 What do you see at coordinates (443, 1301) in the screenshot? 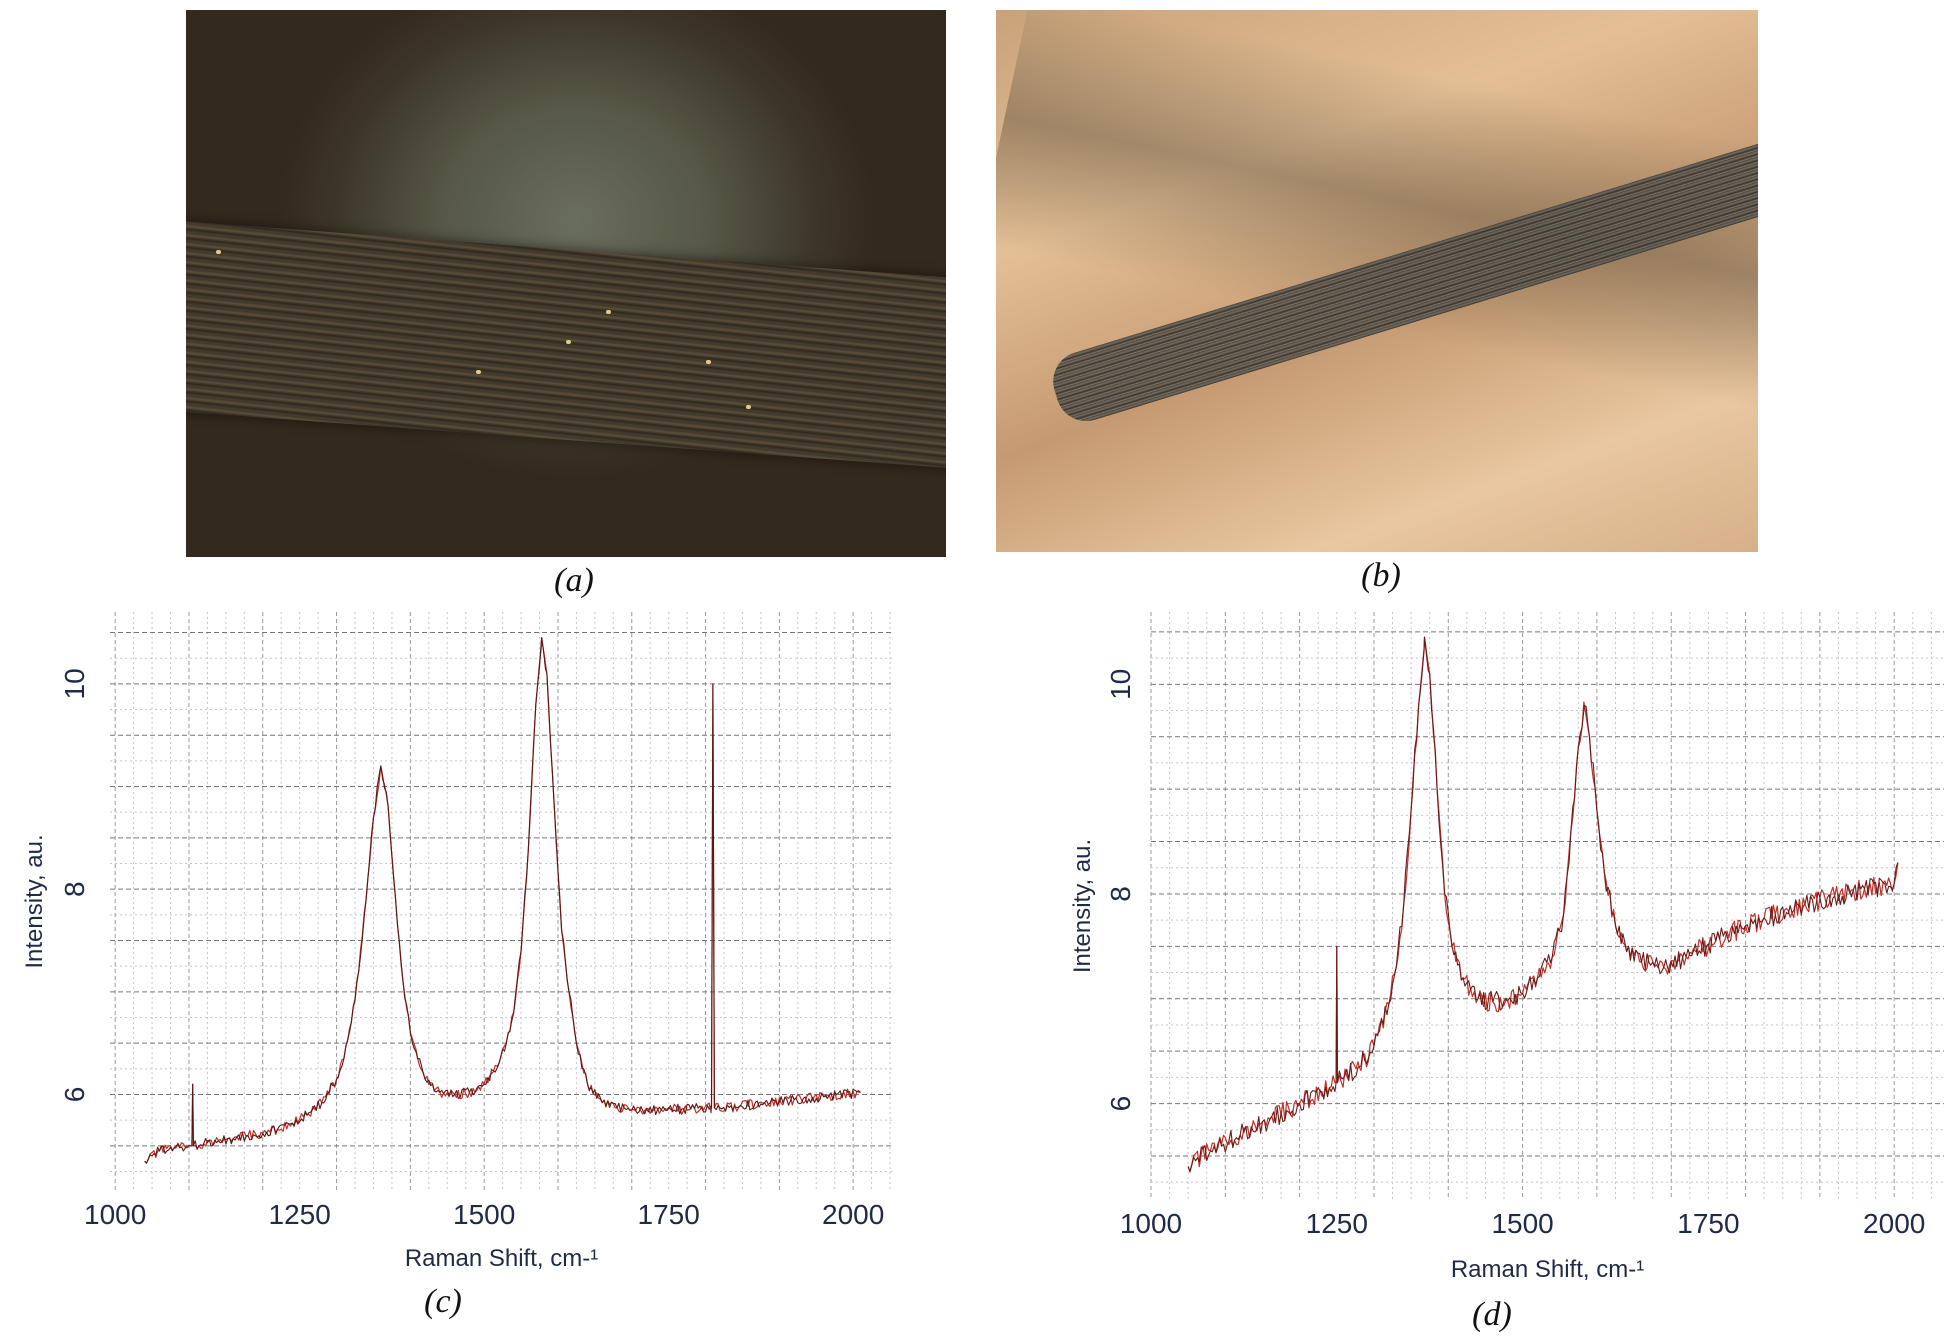
I see `caption-c: (c)` at bounding box center [443, 1301].